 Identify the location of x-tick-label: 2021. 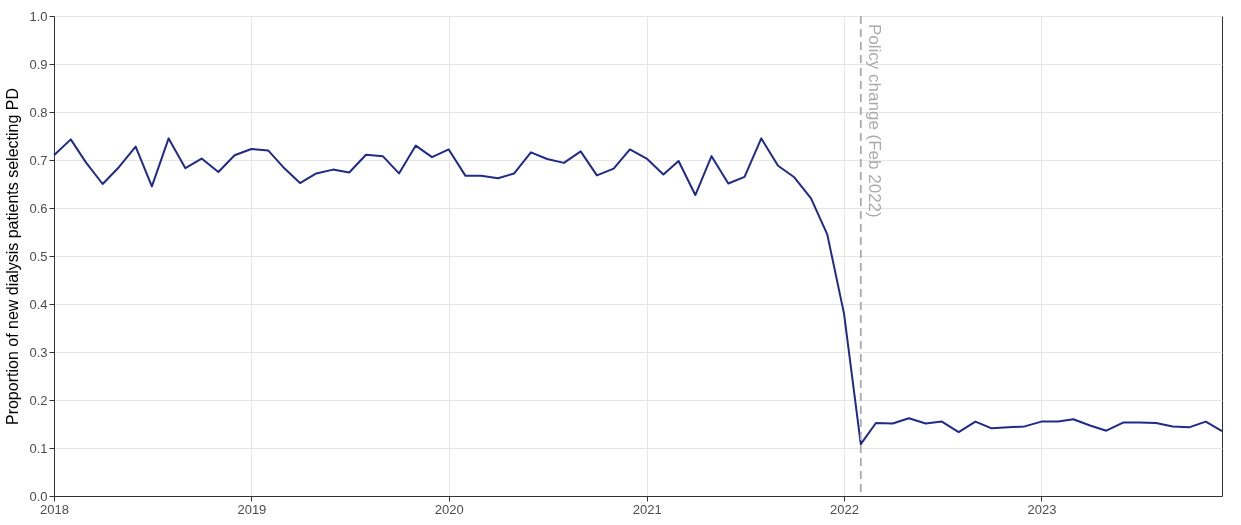
(647, 509).